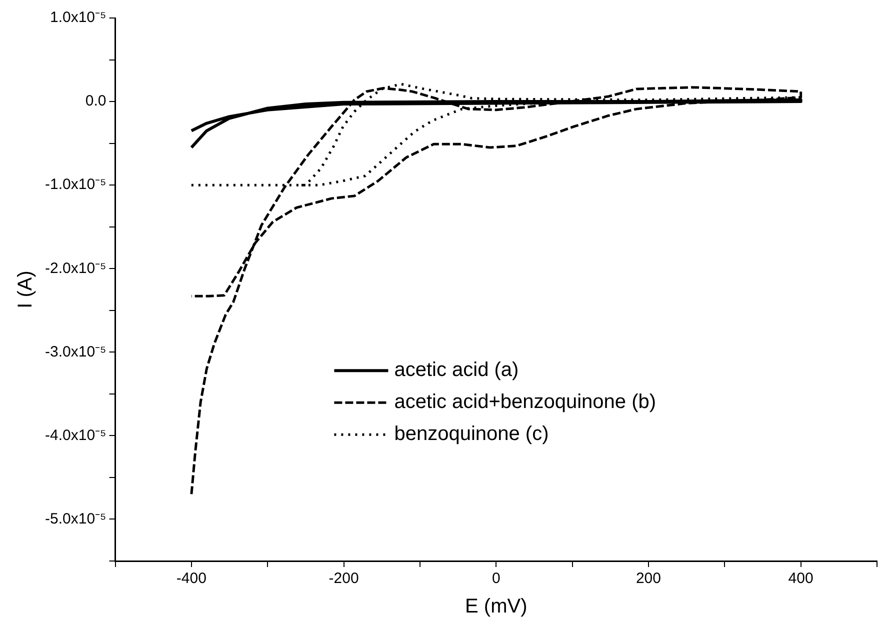 Image resolution: width=880 pixels, height=633 pixels. Describe the element at coordinates (343, 579) in the screenshot. I see `x-tick-label: -200` at that location.